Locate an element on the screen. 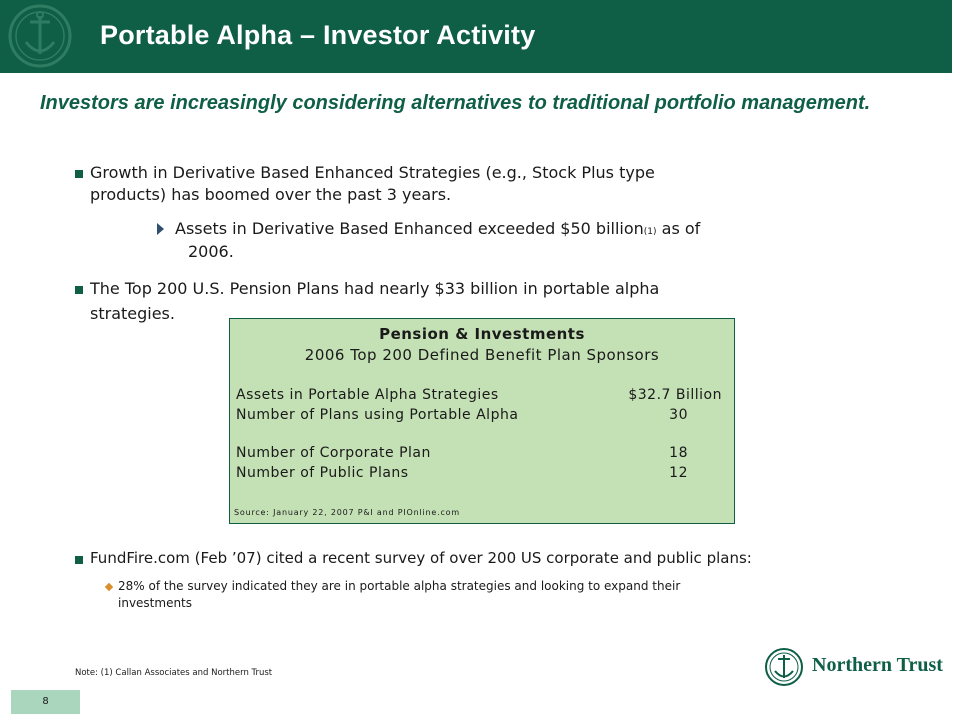 This screenshot has width=960, height=720. header-bar: Portable Alpha – Investor Activity is located at coordinates (476, 36).